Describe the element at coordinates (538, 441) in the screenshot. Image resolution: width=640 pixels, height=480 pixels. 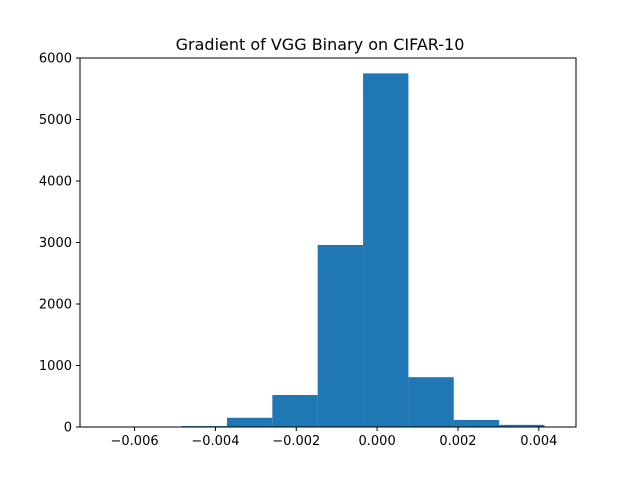
I see `x-tick-label: 0.004` at that location.